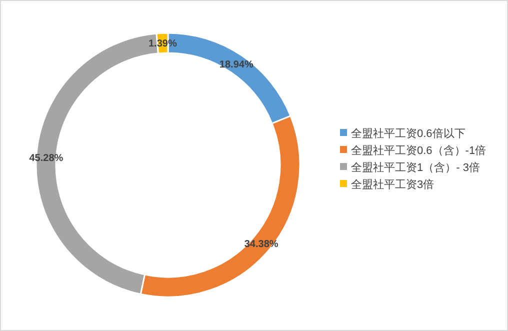  What do you see at coordinates (415, 167) in the screenshot?
I see `legend-label: 全盟社平工资1（含）- 3倍` at bounding box center [415, 167].